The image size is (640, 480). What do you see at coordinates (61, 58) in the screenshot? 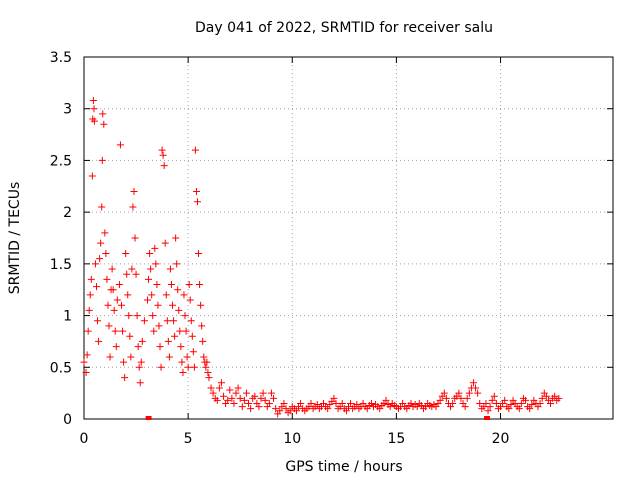
I see `y-tick-label: 3.5` at bounding box center [61, 58].